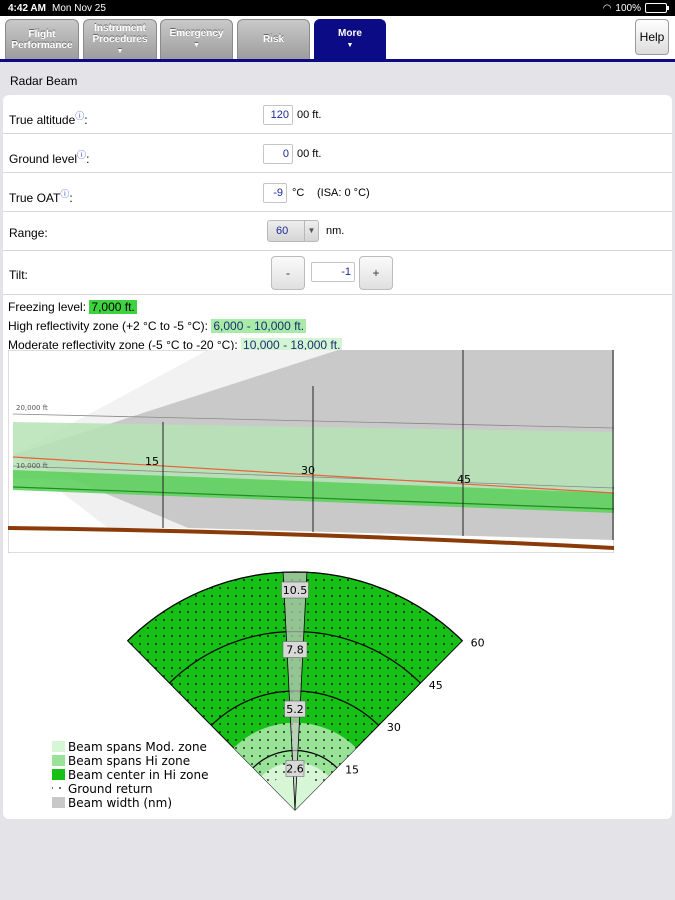 The image size is (675, 900). What do you see at coordinates (464, 479) in the screenshot?
I see `range-tick-label: 45` at bounding box center [464, 479].